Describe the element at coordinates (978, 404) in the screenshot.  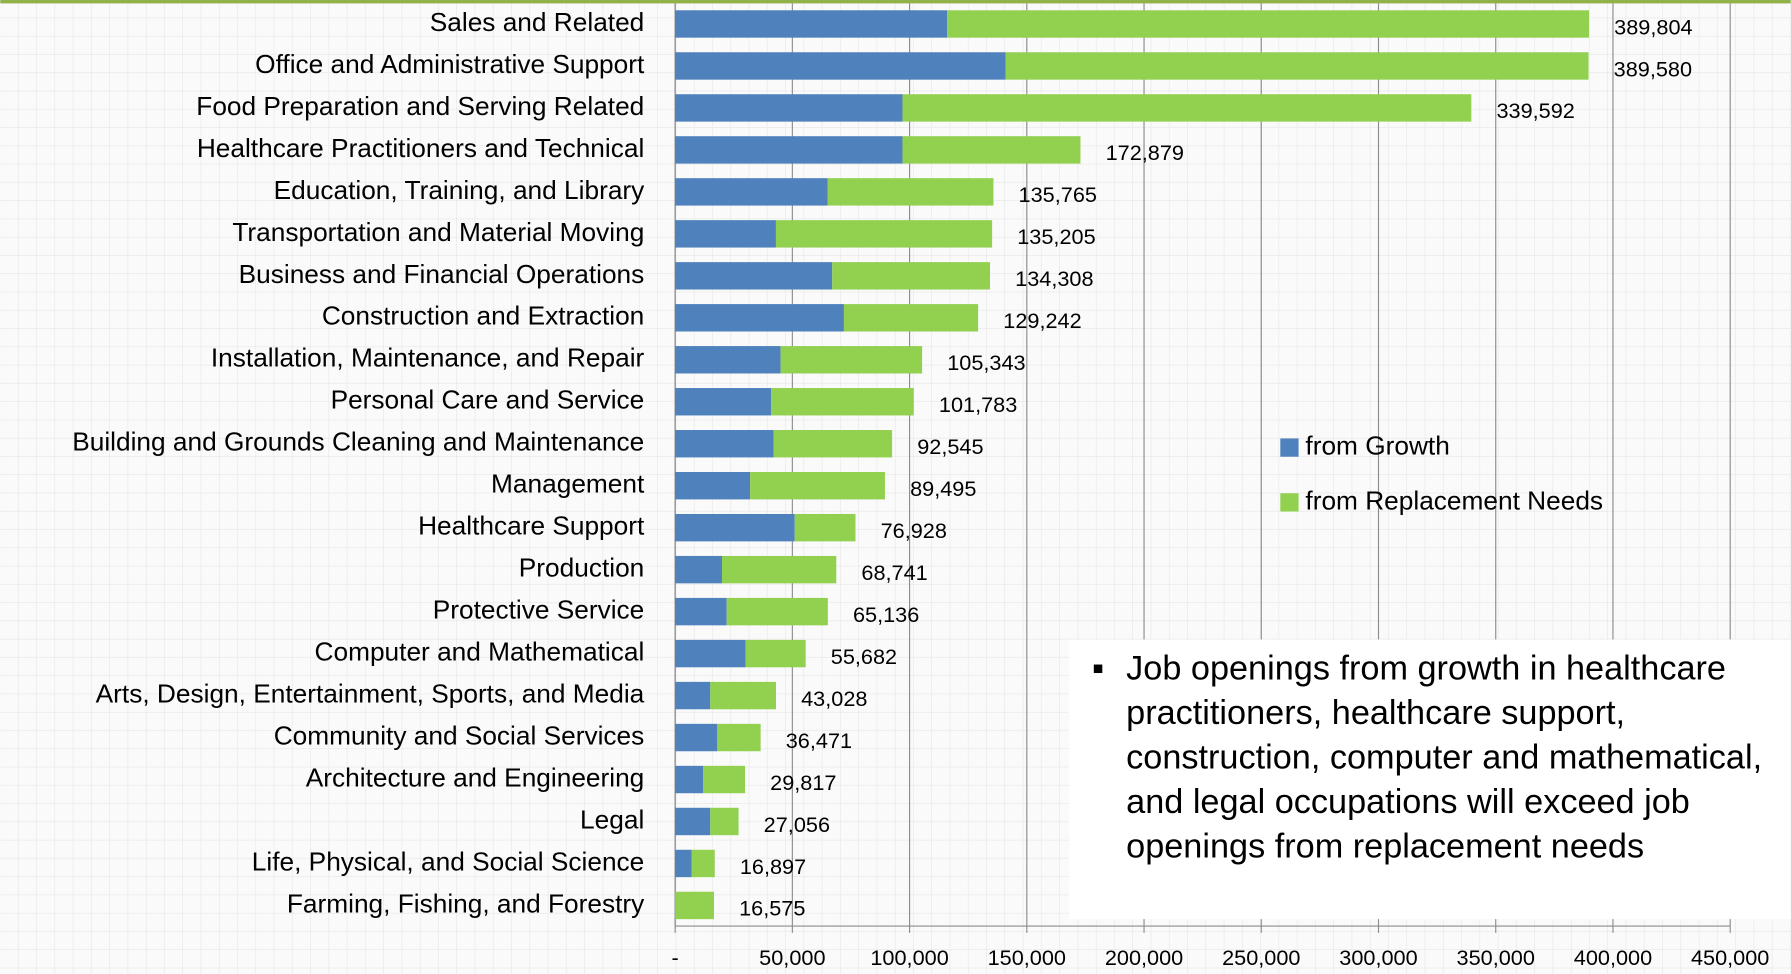
I see `total-label: 101,783` at that location.